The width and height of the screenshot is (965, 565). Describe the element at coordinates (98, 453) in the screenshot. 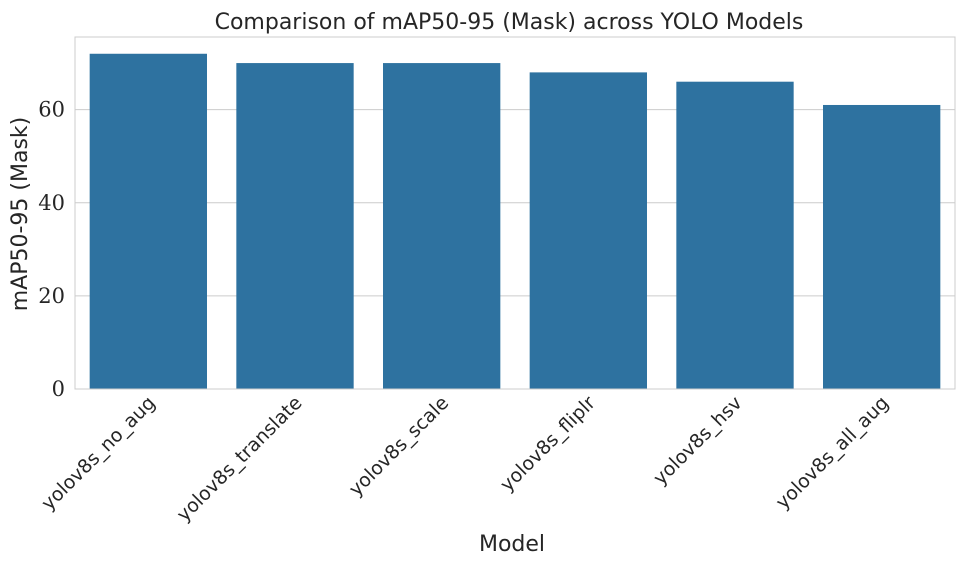

I see `x-tick-label: yolov8s_no_aug` at that location.